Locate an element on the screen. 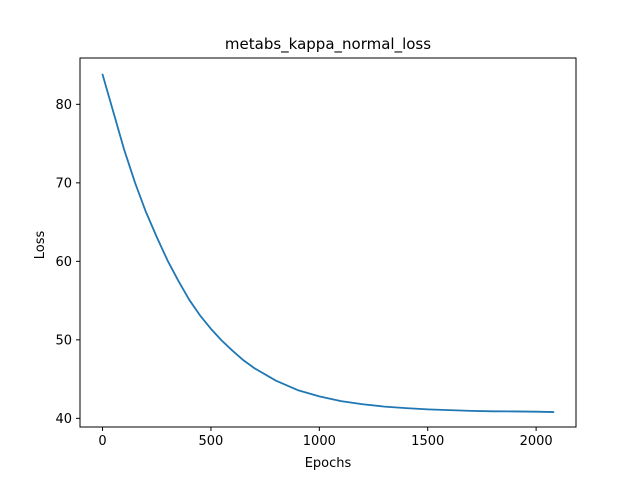 This screenshot has height=480, width=640. y-tick-label: 60 is located at coordinates (63, 262).